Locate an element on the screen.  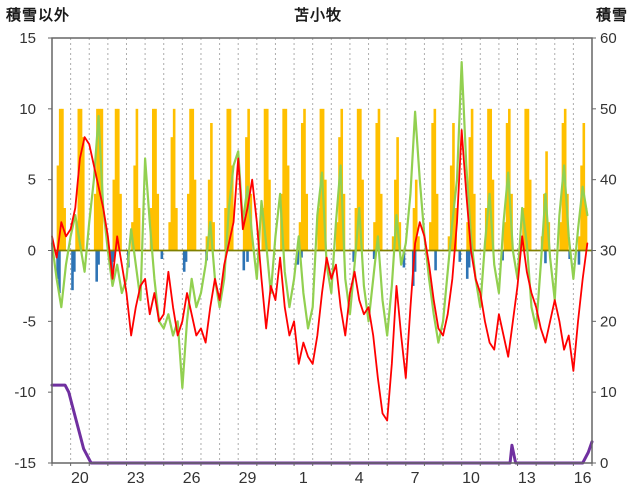
axis-tick-label: 15 is located at coordinates (27, 38).